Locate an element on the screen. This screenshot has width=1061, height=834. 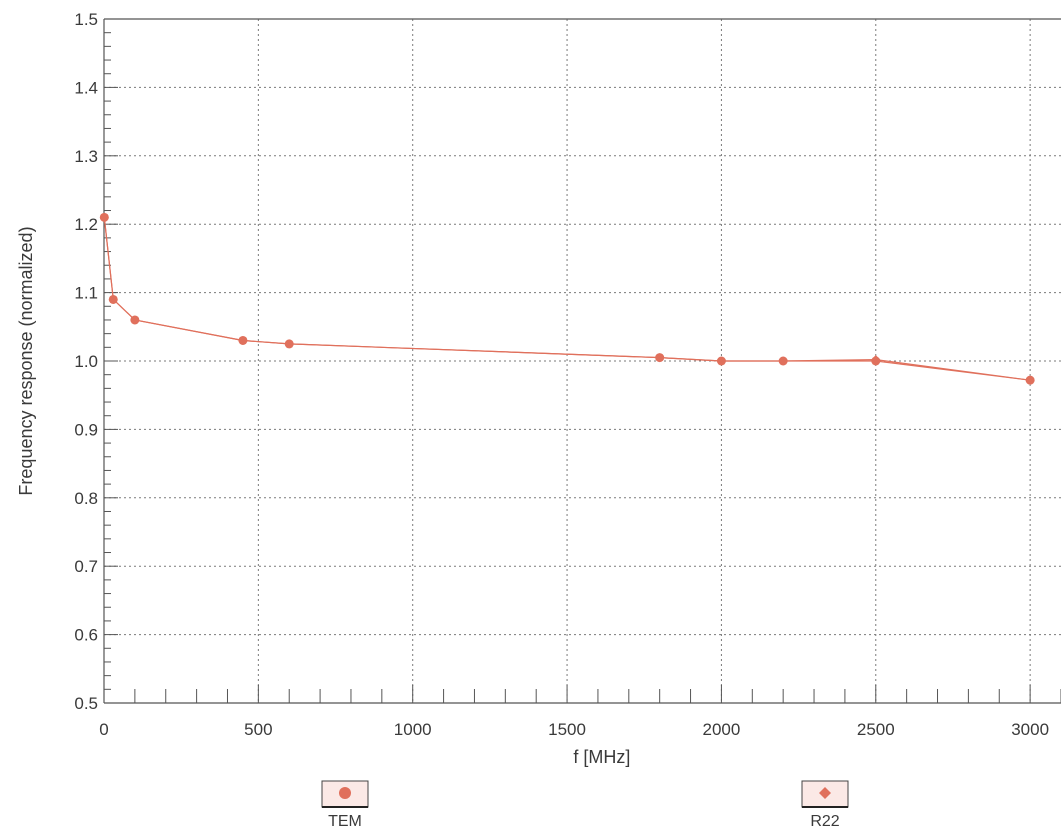
x-tick-label: 2000 is located at coordinates (722, 729).